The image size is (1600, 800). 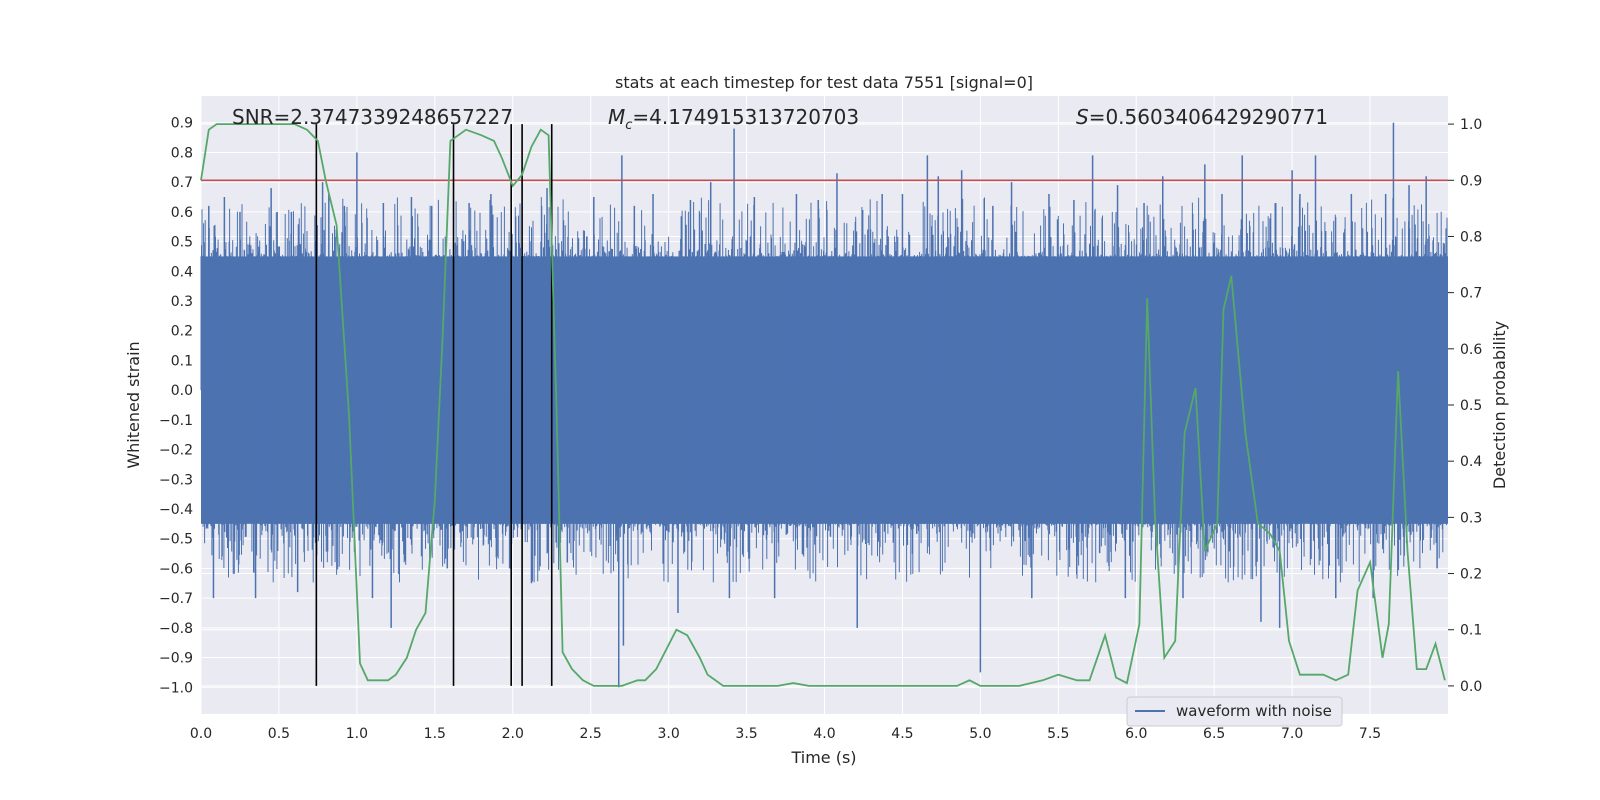 I want to click on y-left-tick-label: 0.4, so click(x=182, y=272).